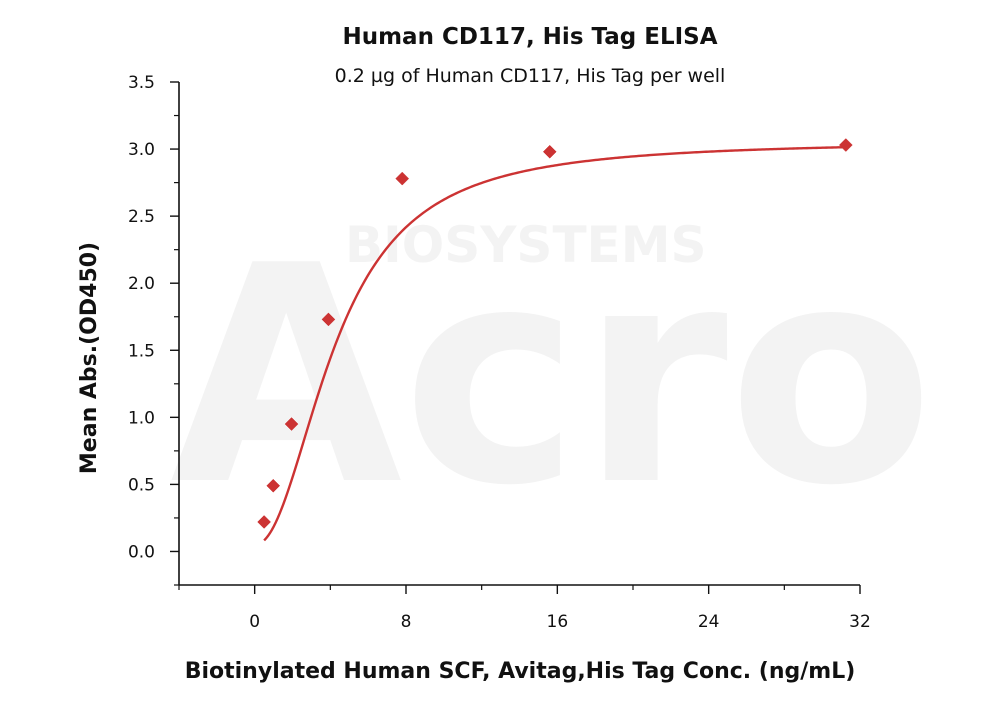 The height and width of the screenshot is (702, 1000). What do you see at coordinates (525, 245) in the screenshot?
I see `watermark-sub: BIOSYSTEMS` at bounding box center [525, 245].